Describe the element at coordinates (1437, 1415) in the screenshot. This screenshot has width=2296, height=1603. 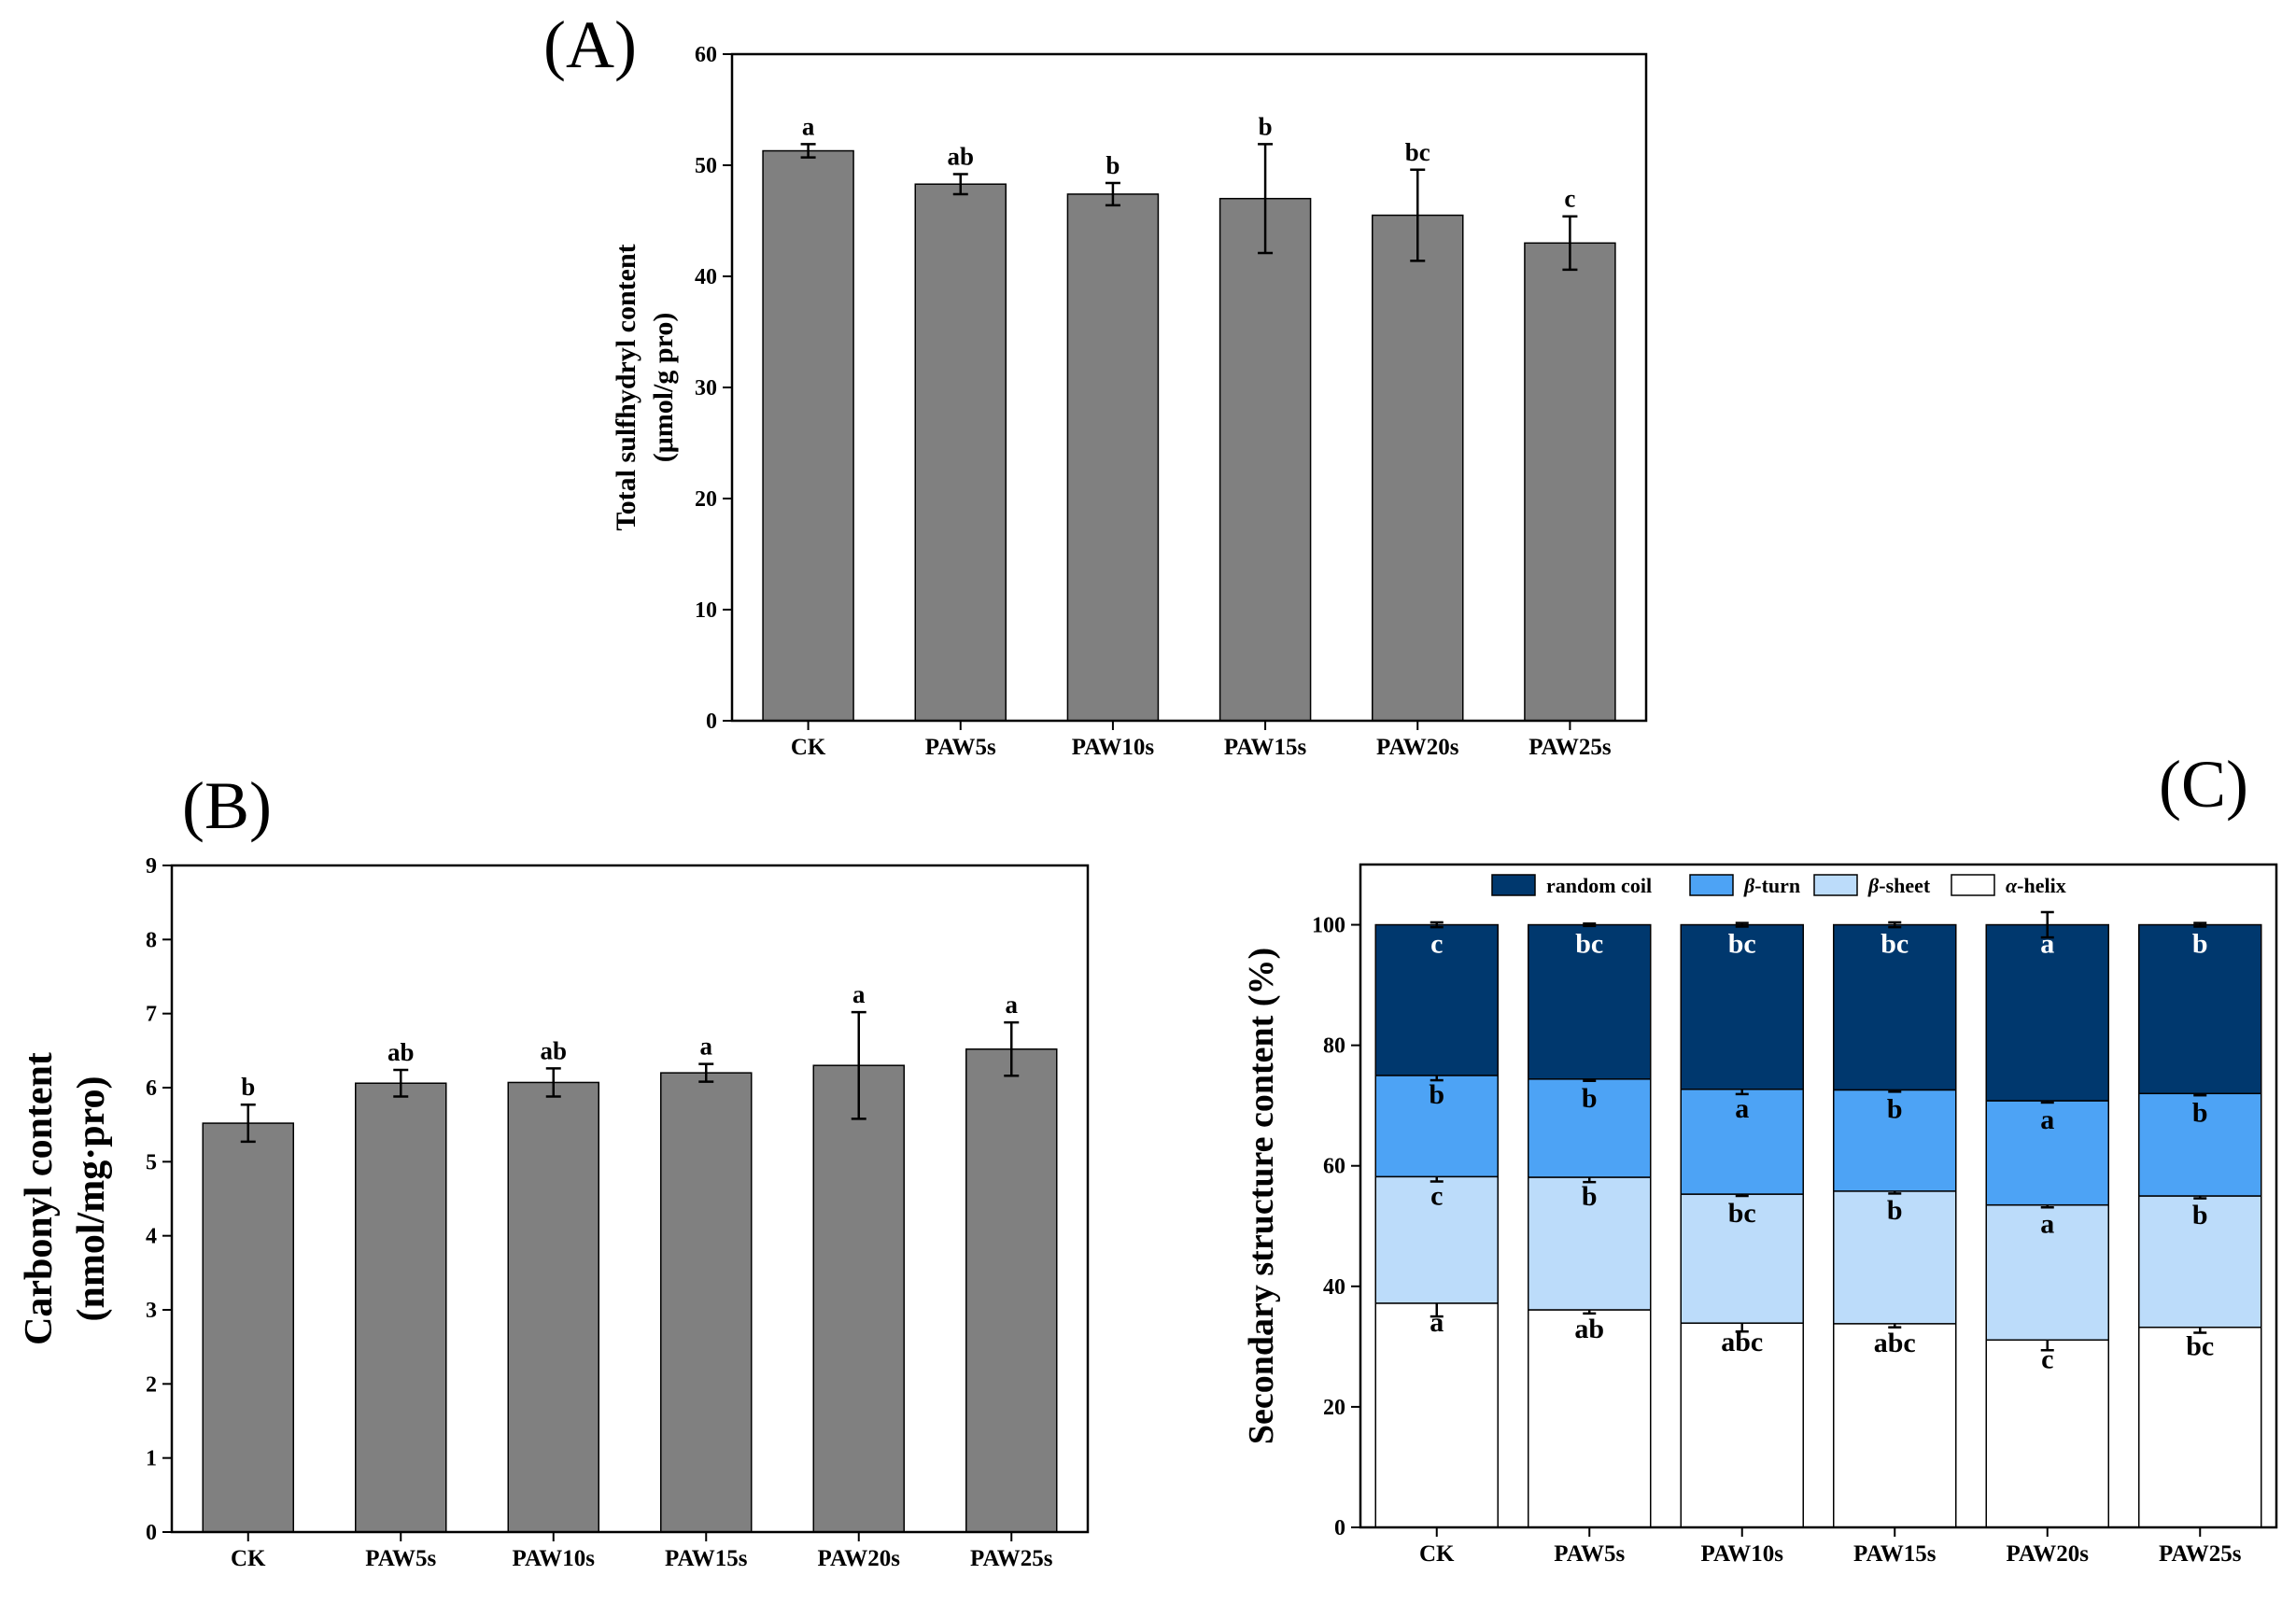
I see `panel-c-segment-α-helix-CK` at that location.